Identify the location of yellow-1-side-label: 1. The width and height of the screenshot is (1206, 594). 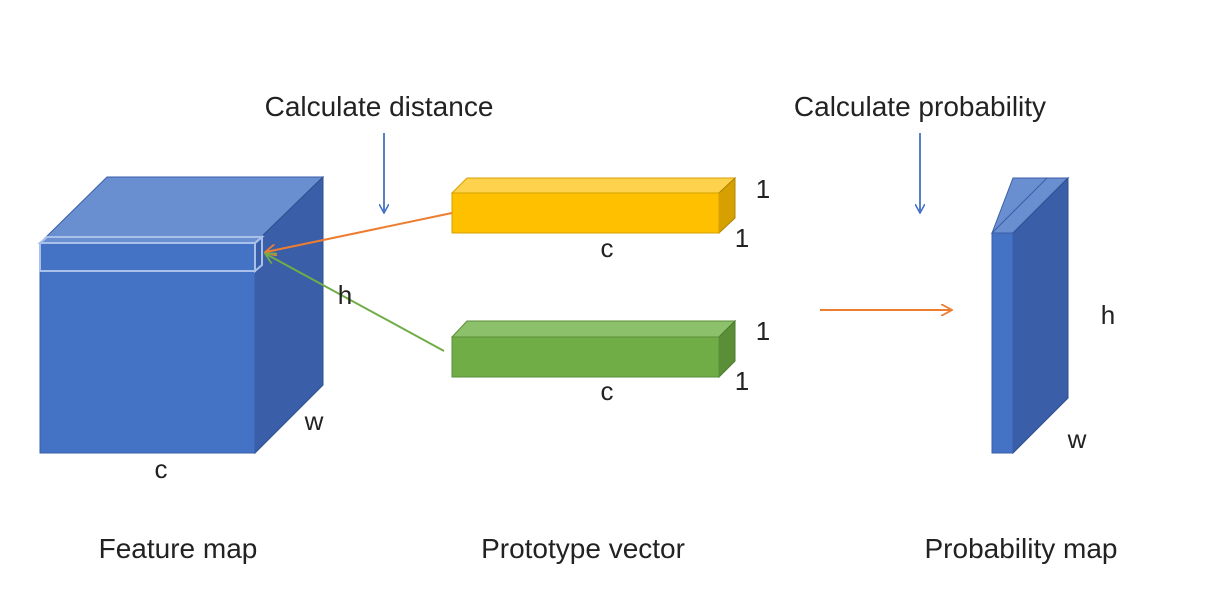
(742, 238).